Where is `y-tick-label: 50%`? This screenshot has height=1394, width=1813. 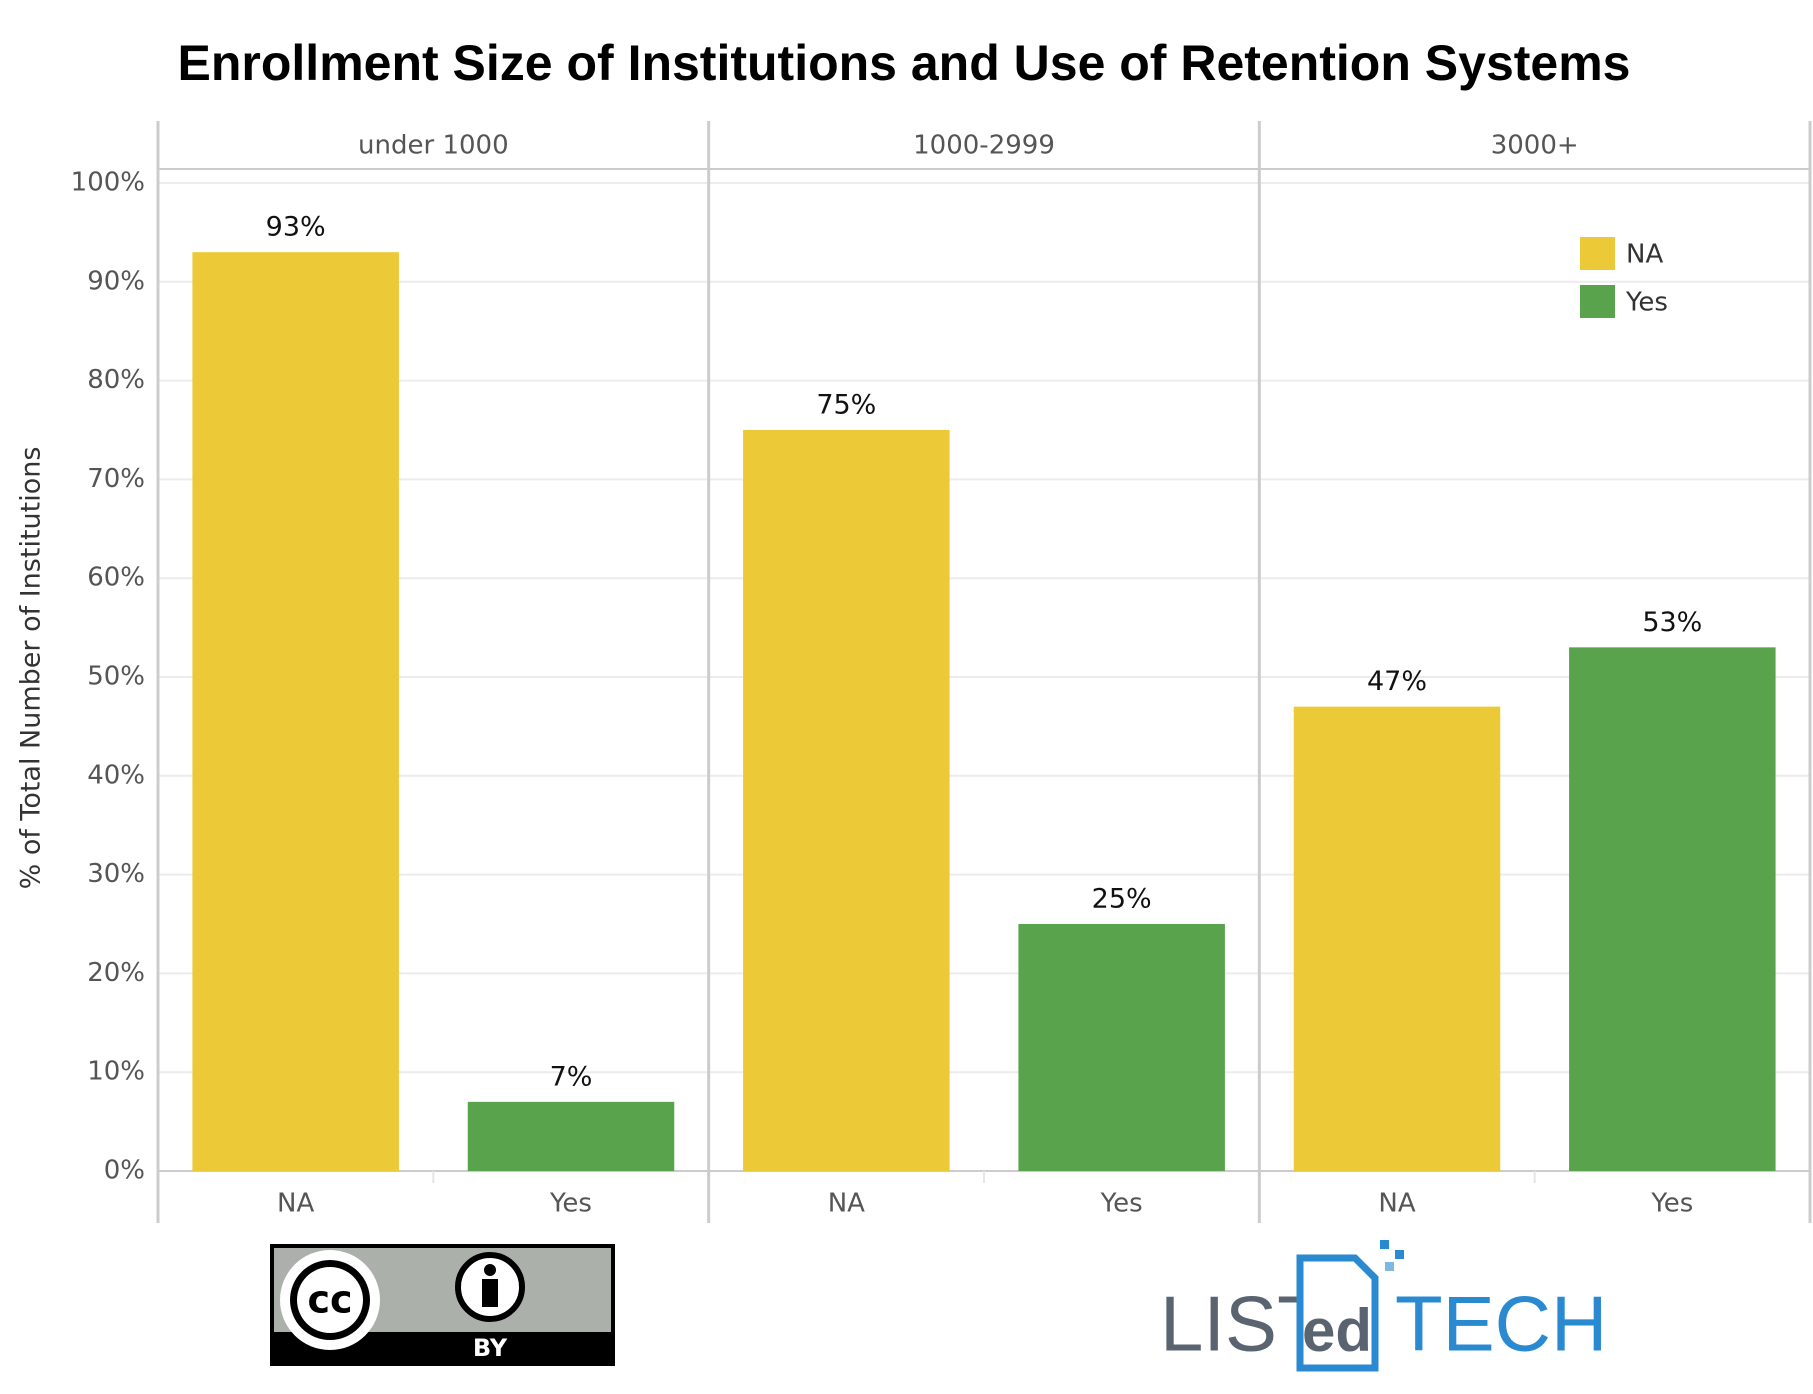 y-tick-label: 50% is located at coordinates (116, 677).